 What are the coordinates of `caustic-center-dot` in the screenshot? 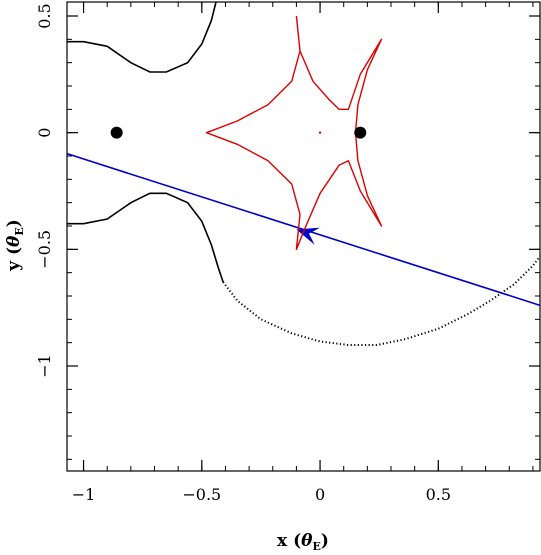 It's located at (320, 132).